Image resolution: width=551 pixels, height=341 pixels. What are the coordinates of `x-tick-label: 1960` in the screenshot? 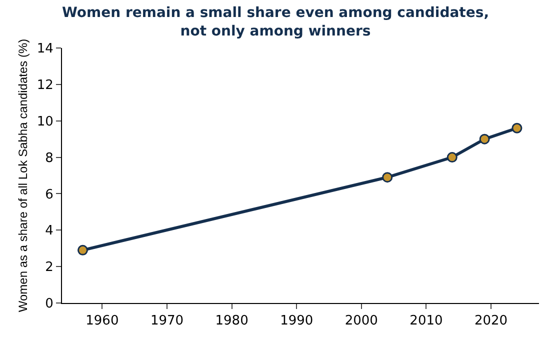 It's located at (102, 321).